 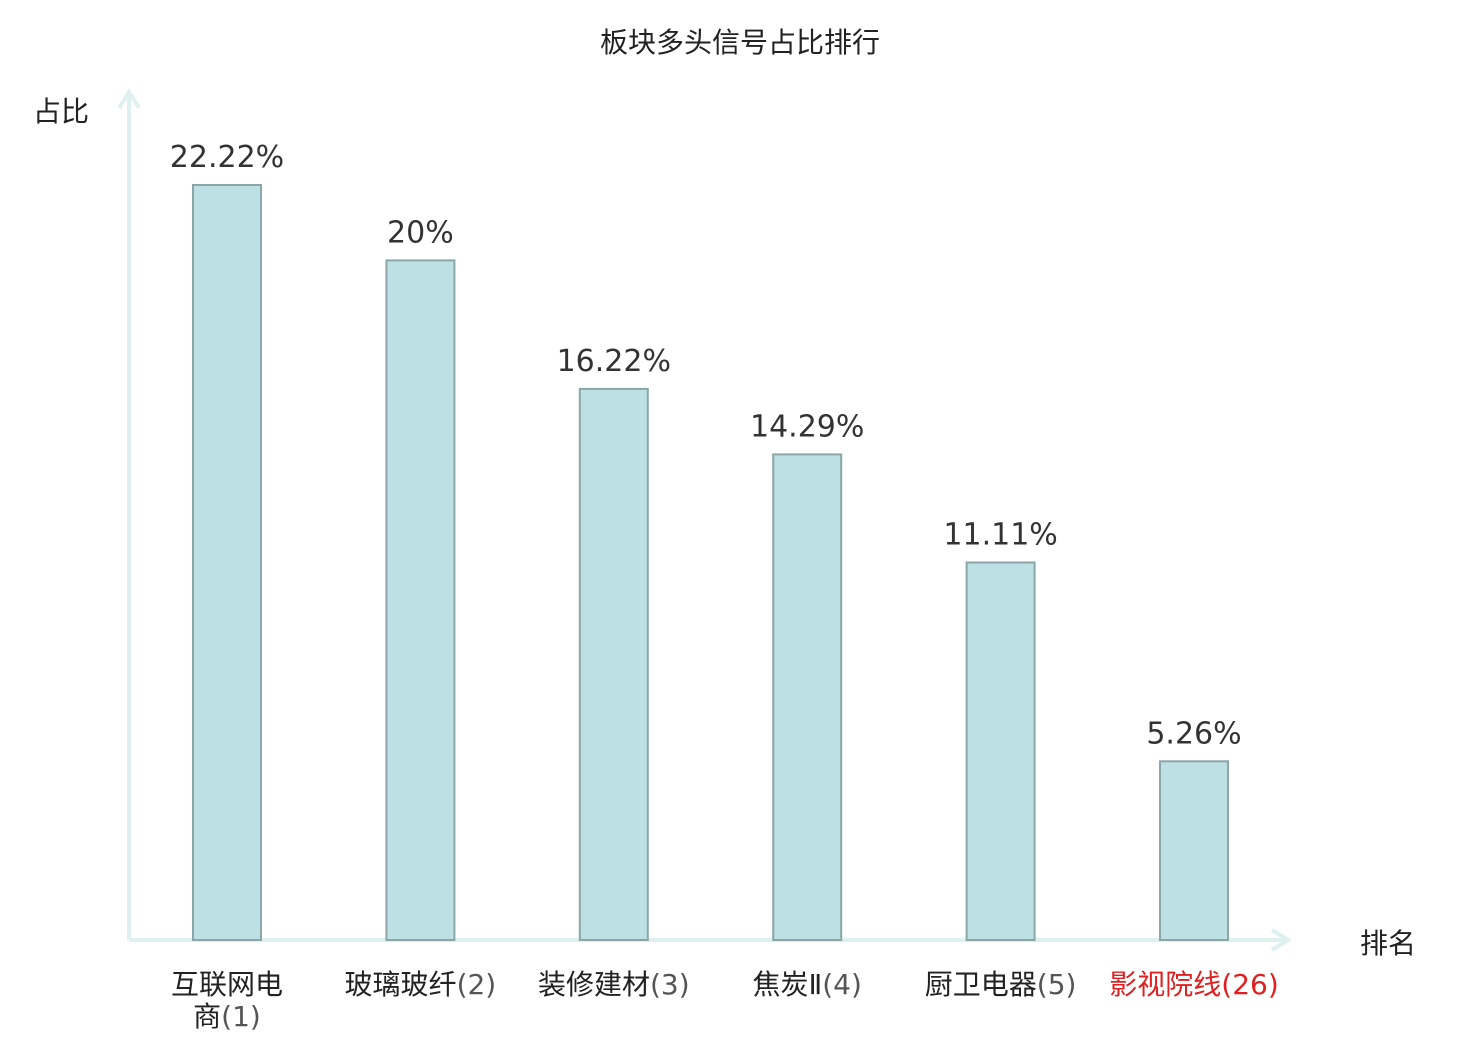 I want to click on x-axis-arrow, so click(x=1281, y=940).